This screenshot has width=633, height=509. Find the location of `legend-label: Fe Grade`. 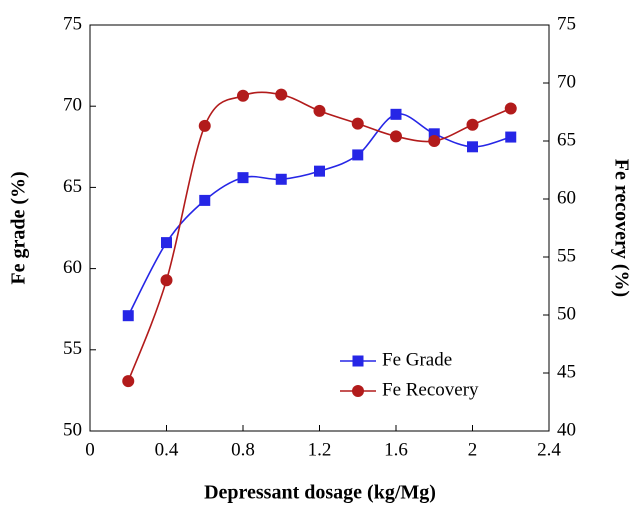

legend-label: Fe Grade is located at coordinates (417, 359).